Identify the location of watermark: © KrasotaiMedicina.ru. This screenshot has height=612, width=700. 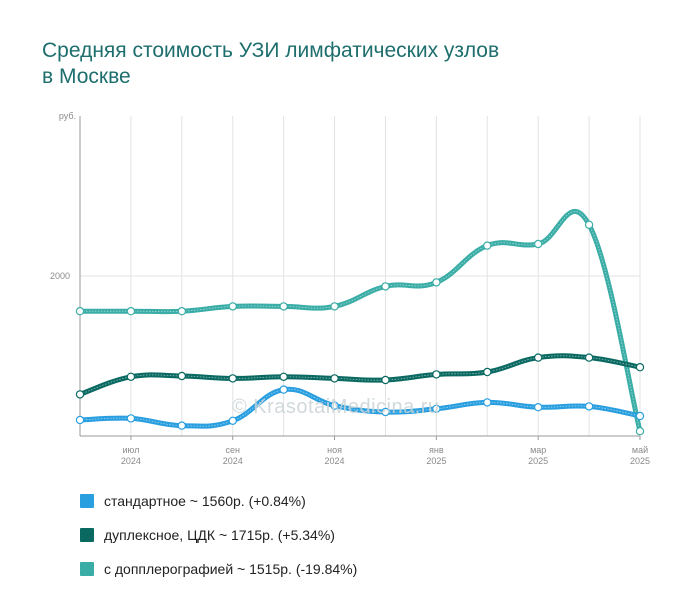
(336, 407).